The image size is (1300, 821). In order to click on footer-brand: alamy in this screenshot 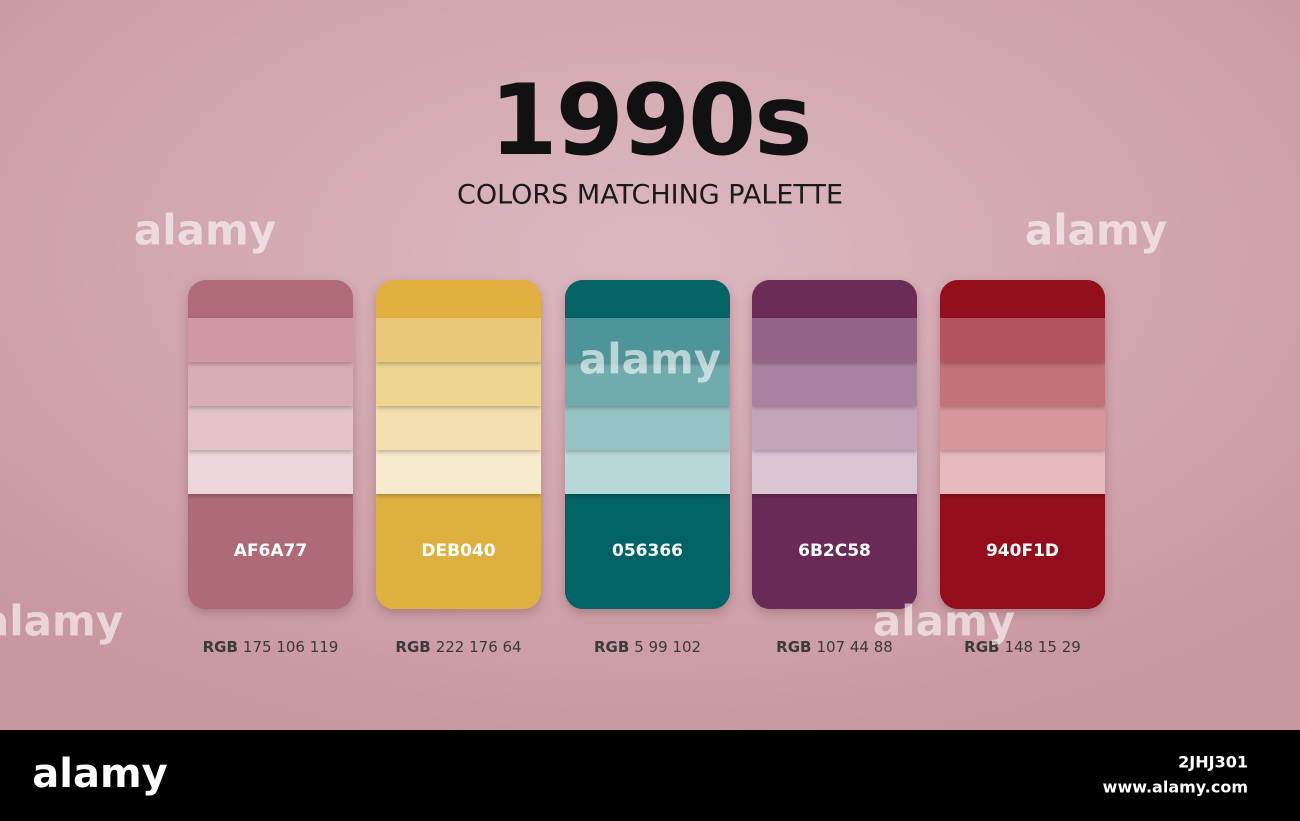, I will do `click(99, 774)`.